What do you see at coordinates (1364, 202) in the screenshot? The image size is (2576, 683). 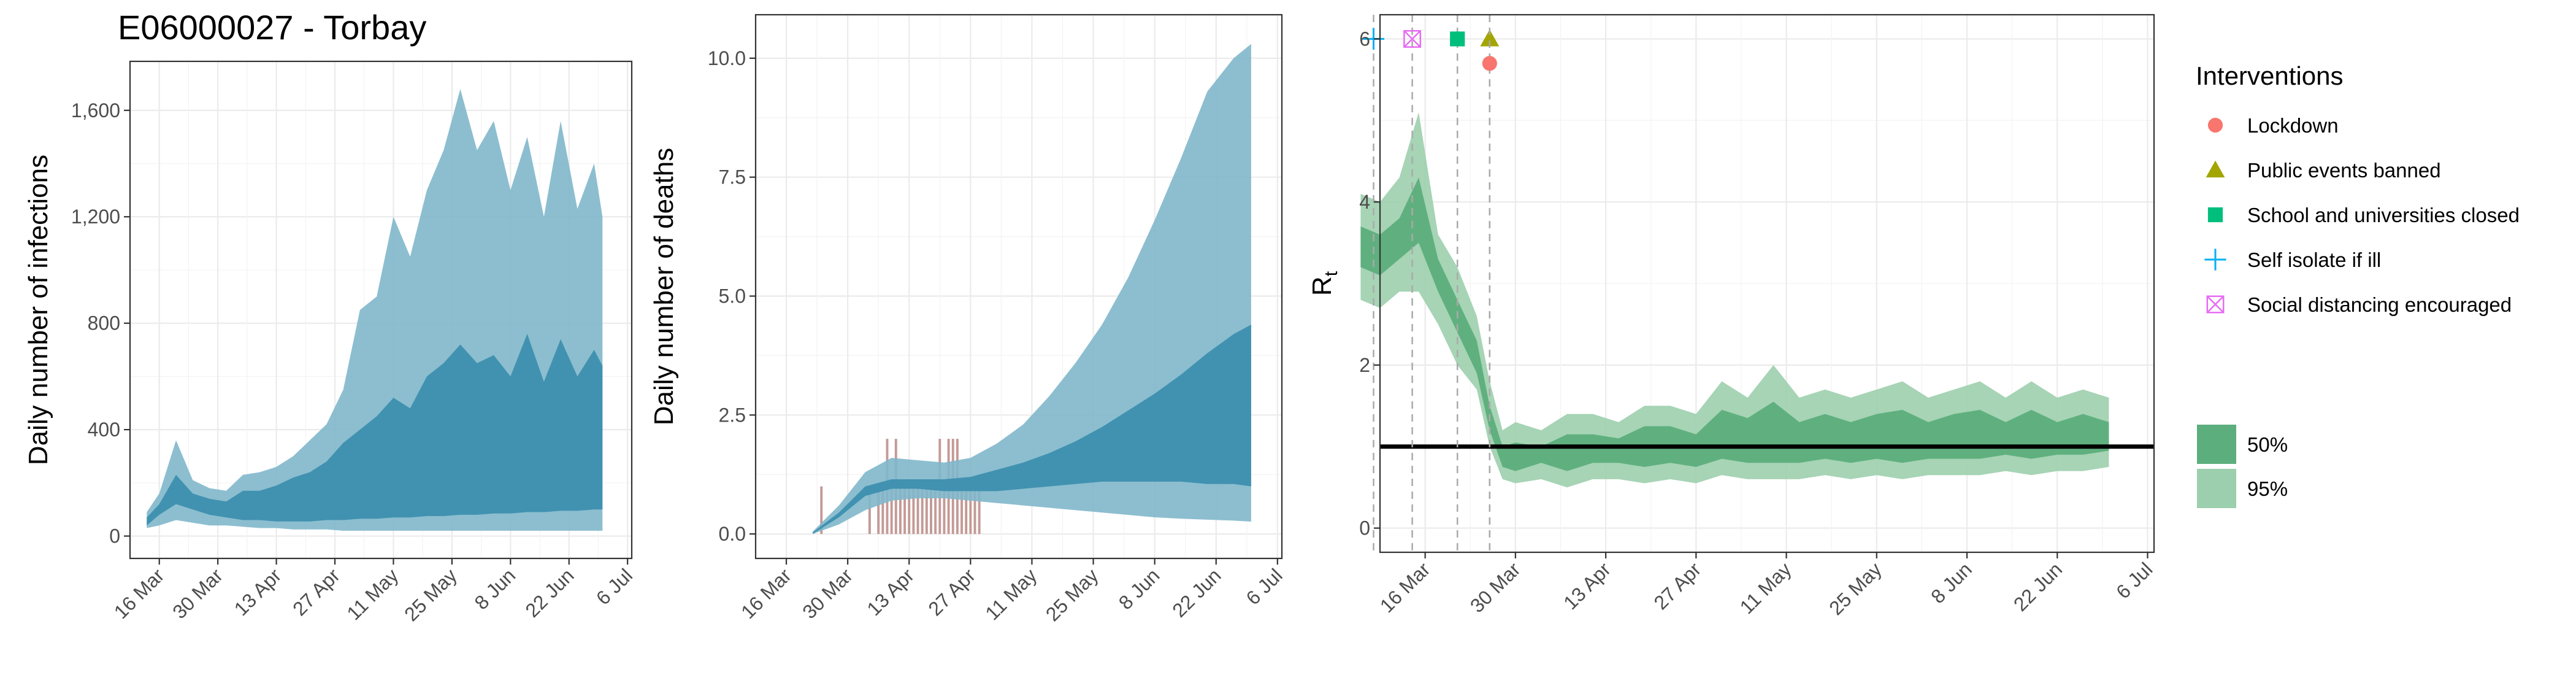 I see `y-tick-label: 4` at bounding box center [1364, 202].